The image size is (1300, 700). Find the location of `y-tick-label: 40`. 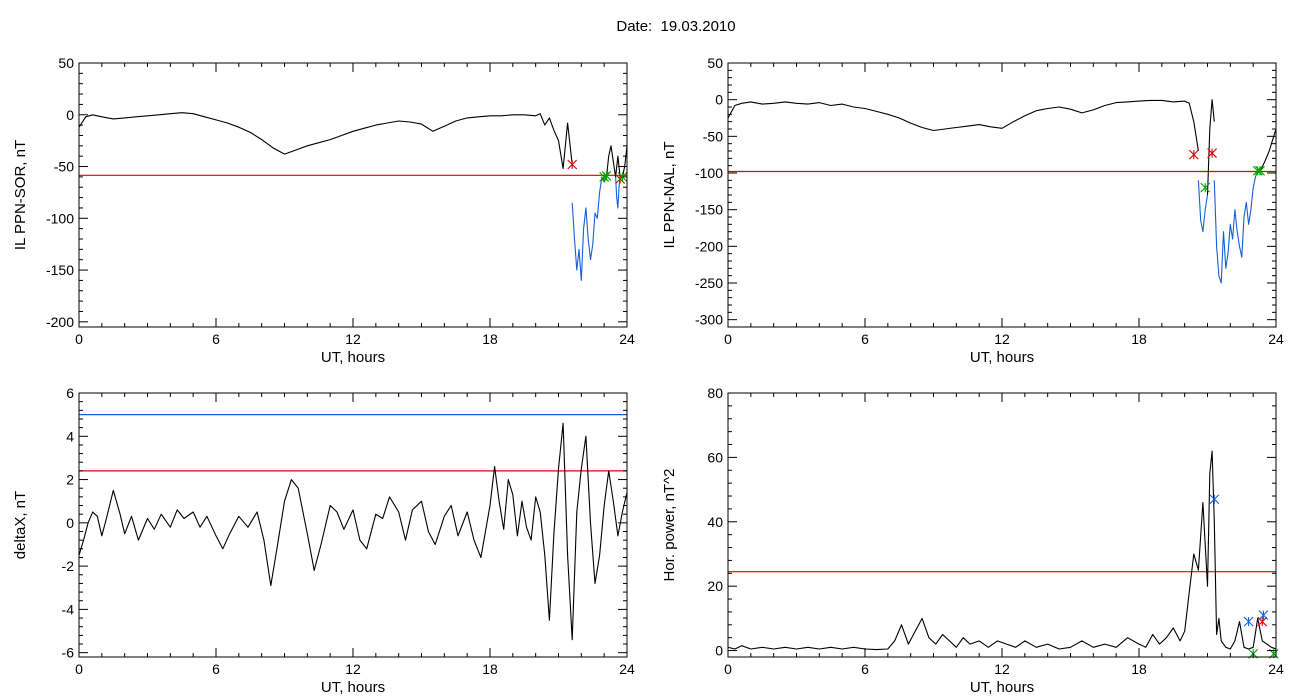

y-tick-label: 40 is located at coordinates (715, 522).